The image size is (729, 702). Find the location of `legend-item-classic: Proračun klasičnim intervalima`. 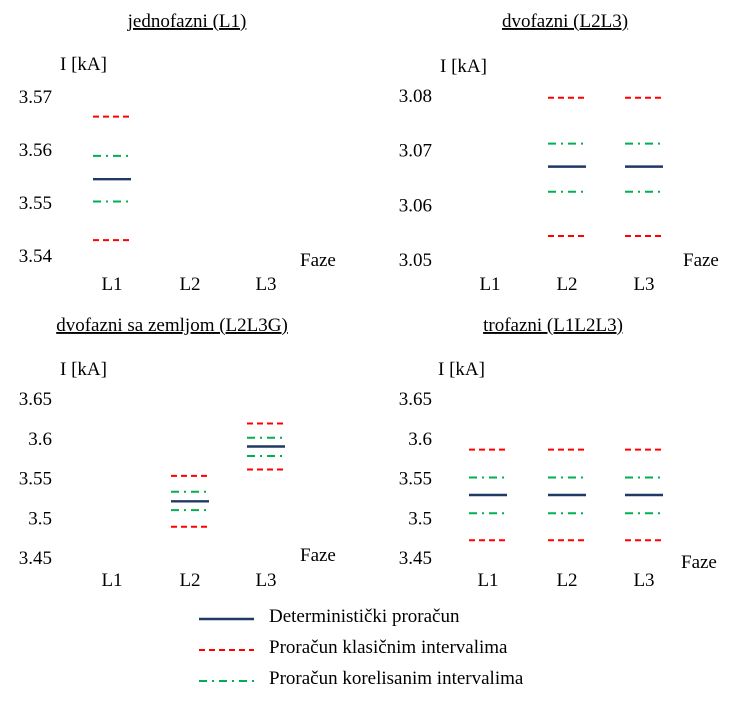

legend-item-classic: Proračun klasičnim intervalima is located at coordinates (406, 650).